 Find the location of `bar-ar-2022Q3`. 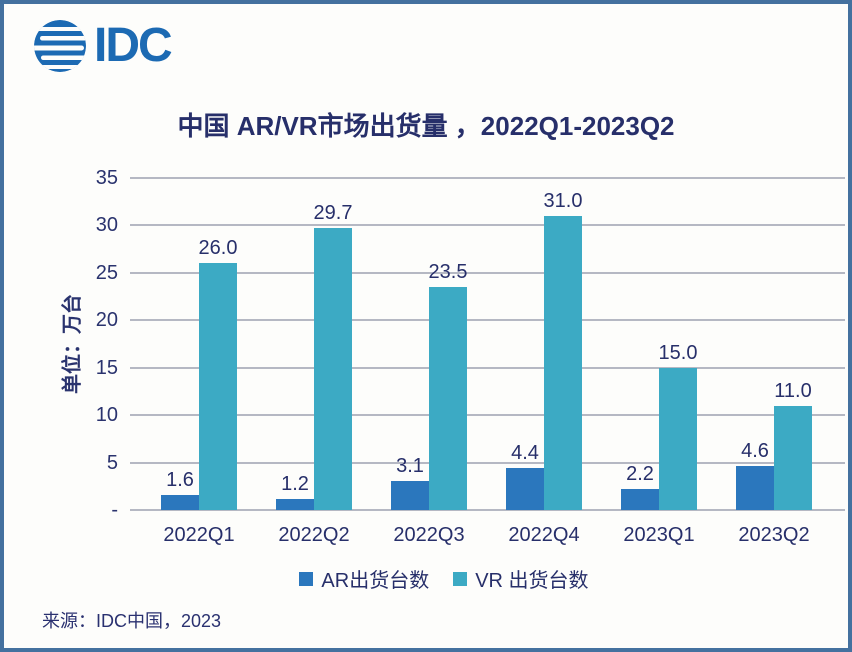

bar-ar-2022Q3 is located at coordinates (410, 495).